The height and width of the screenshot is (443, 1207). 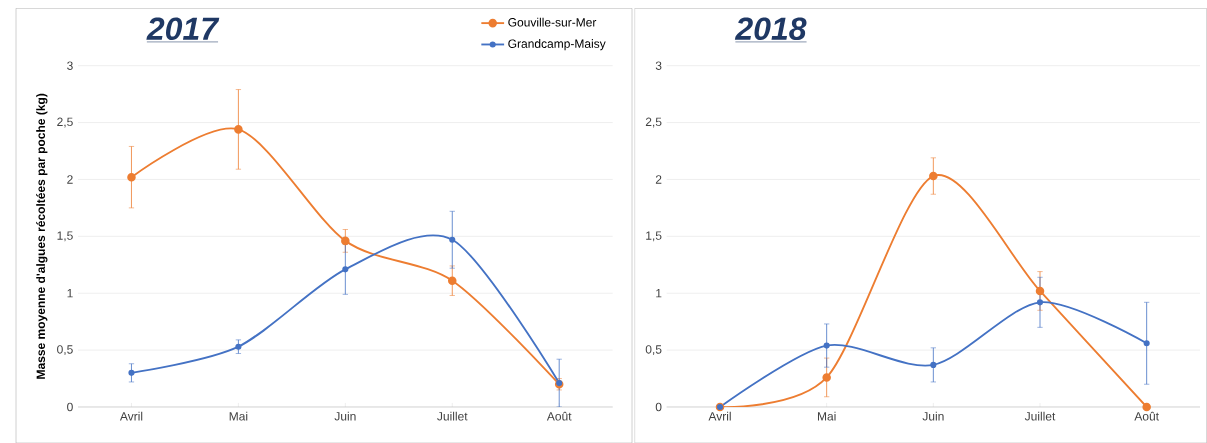 I want to click on legend-label: Gouville-sur-Mer, so click(x=552, y=22).